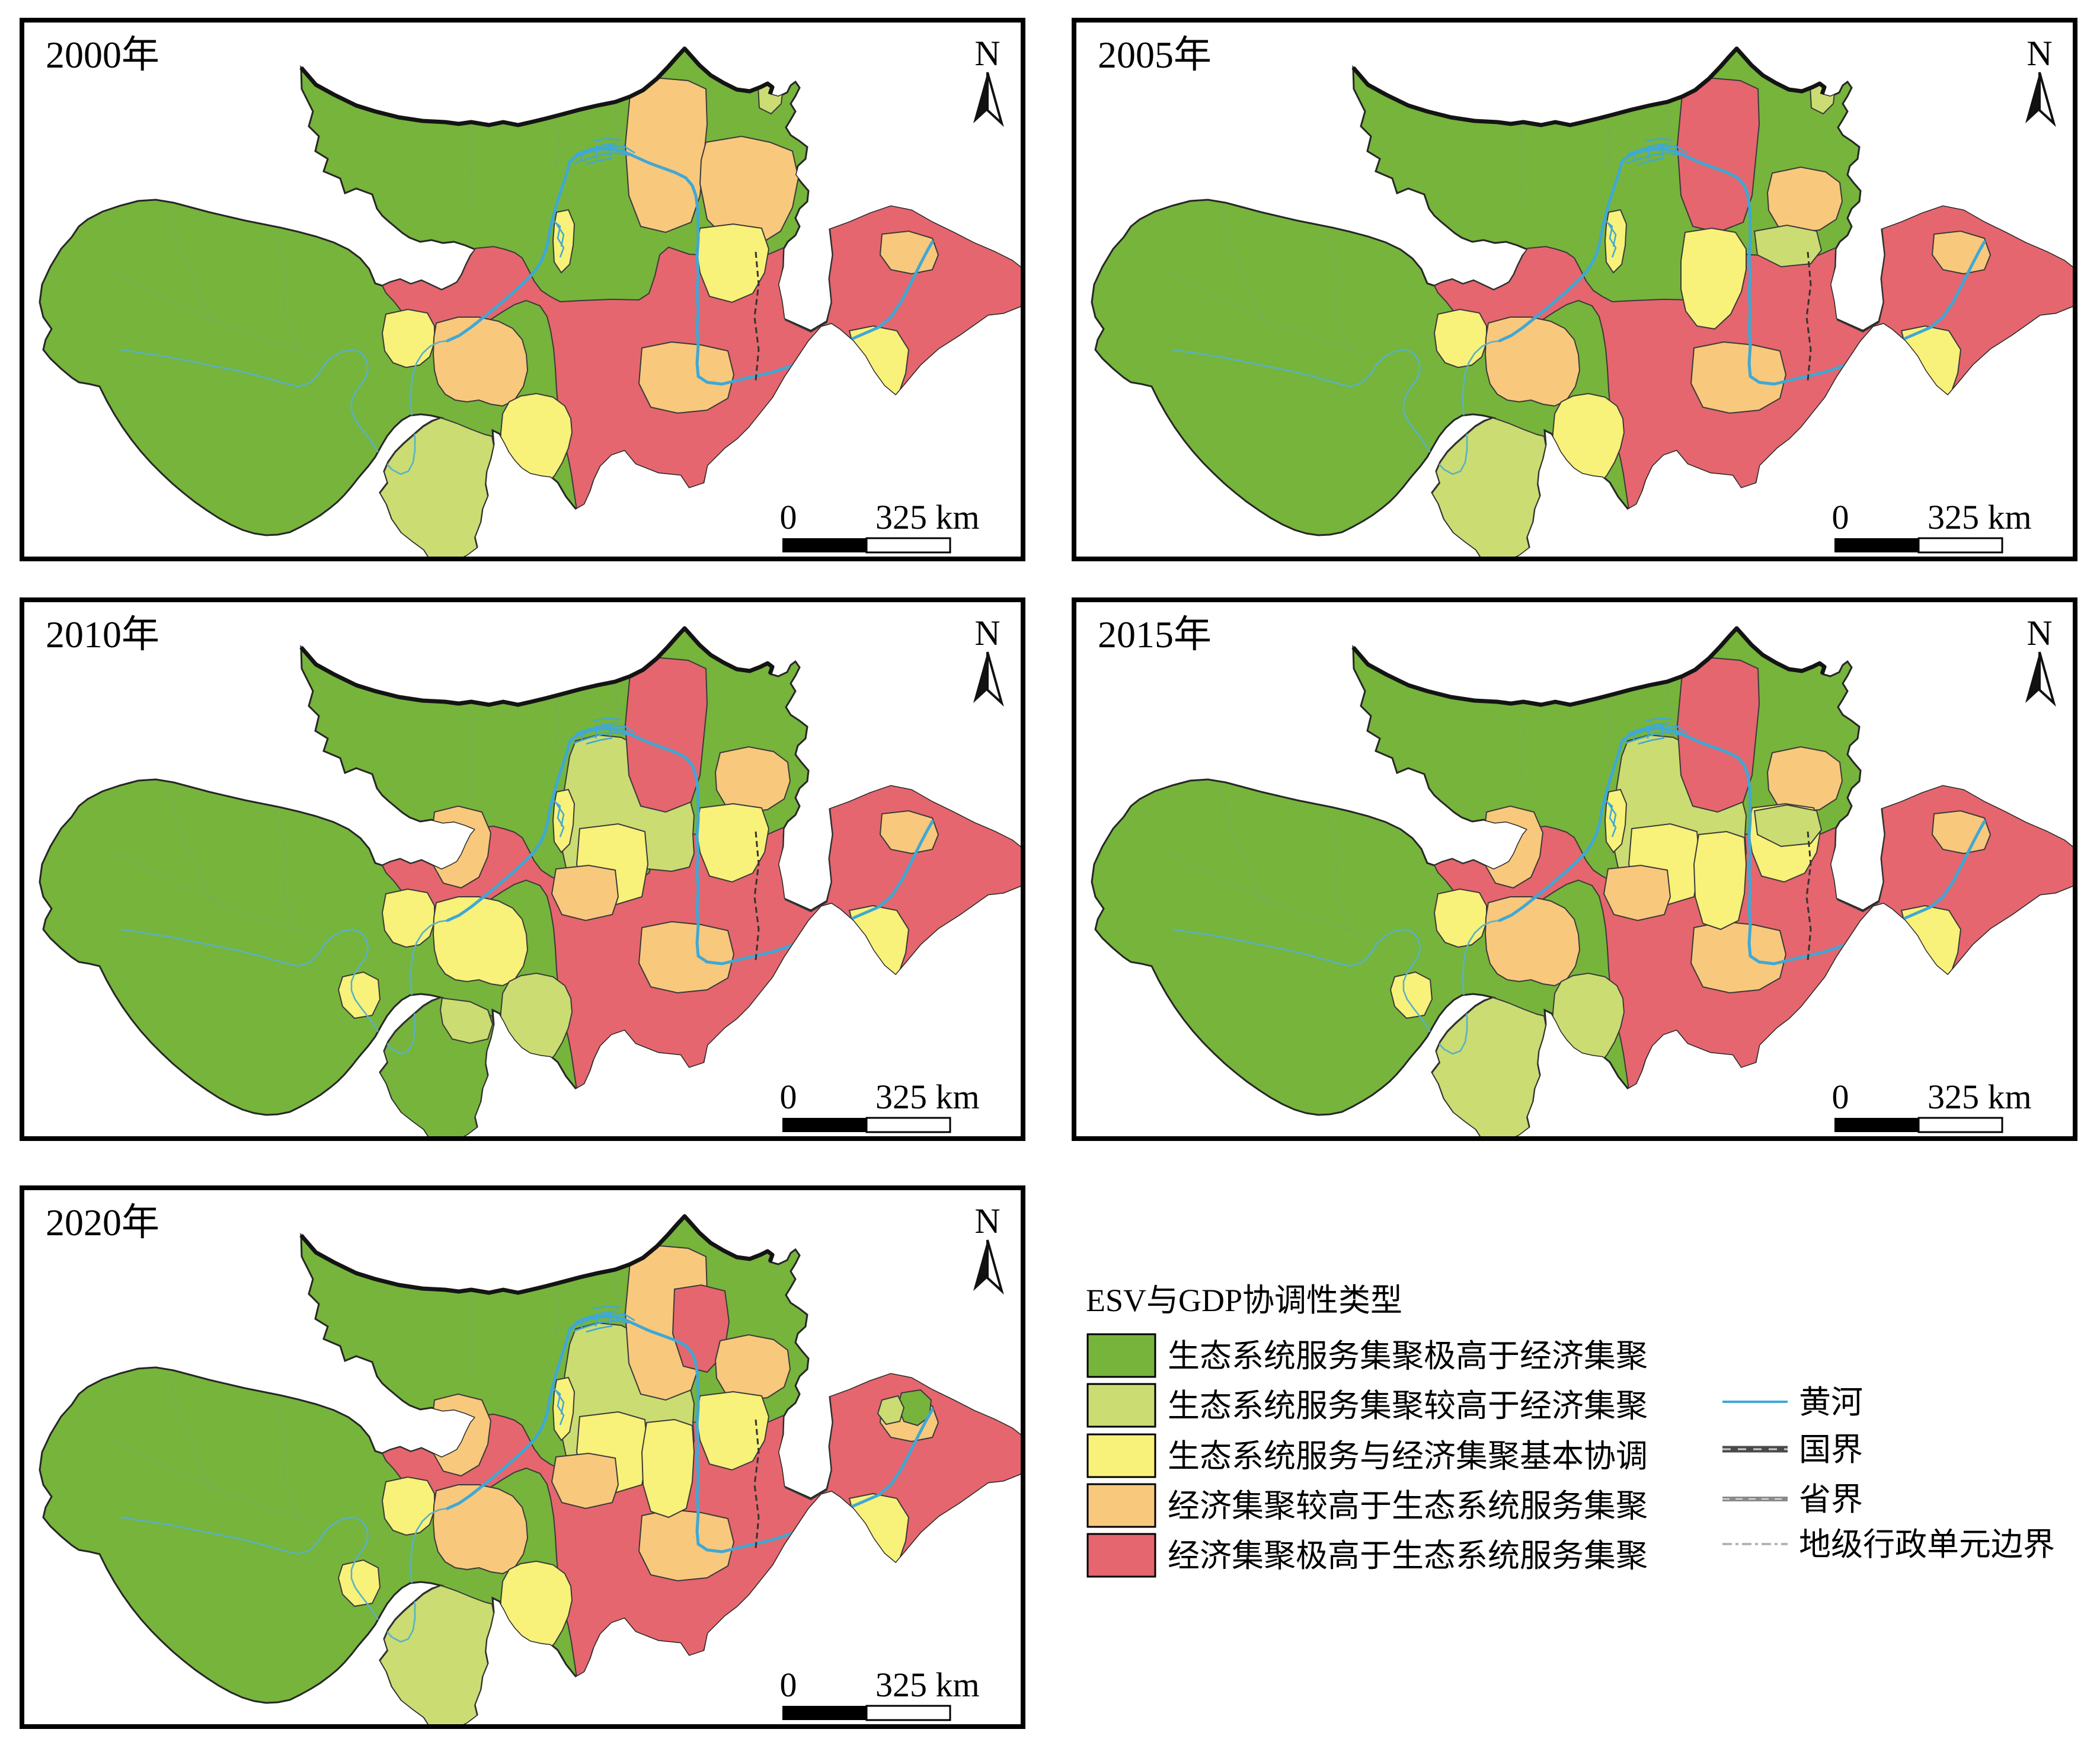  What do you see at coordinates (102, 634) in the screenshot?
I see `svg-text: 2010年` at bounding box center [102, 634].